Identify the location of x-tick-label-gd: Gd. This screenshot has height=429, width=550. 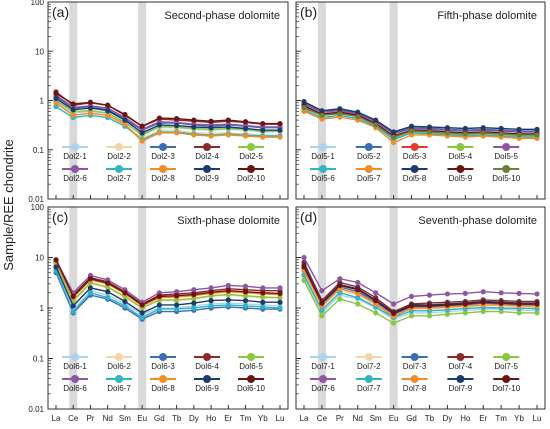
(411, 418).